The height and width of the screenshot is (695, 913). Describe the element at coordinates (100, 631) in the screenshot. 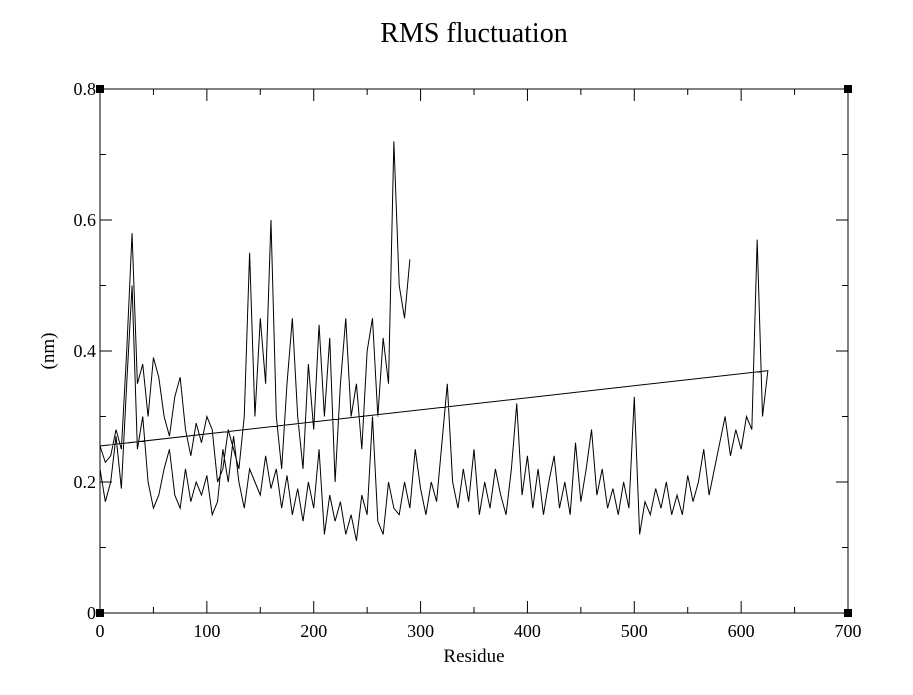

I see `x-tick-label: 0` at that location.